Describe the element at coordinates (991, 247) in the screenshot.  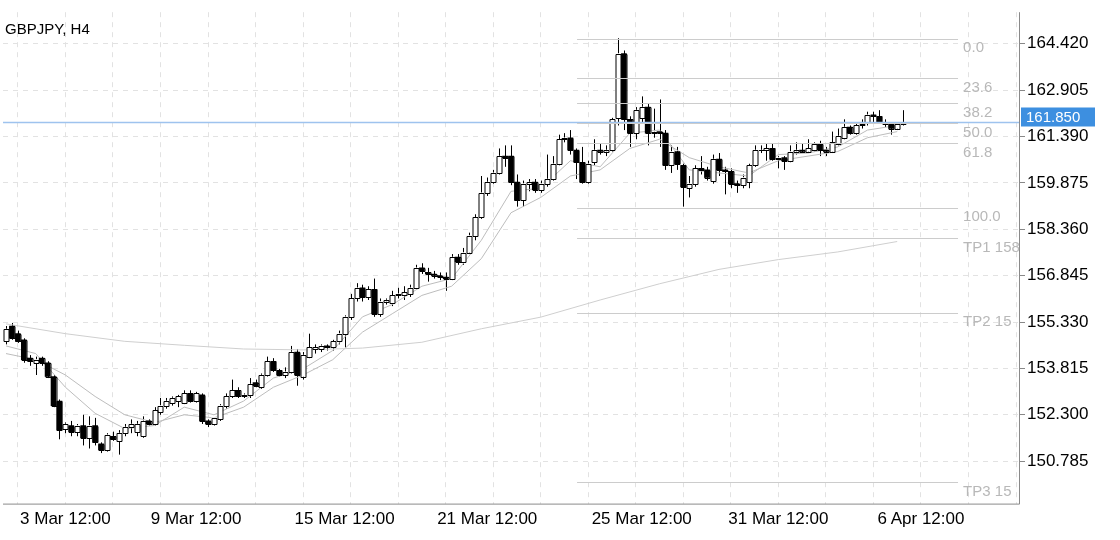
I see `annotation: TP1 158` at that location.